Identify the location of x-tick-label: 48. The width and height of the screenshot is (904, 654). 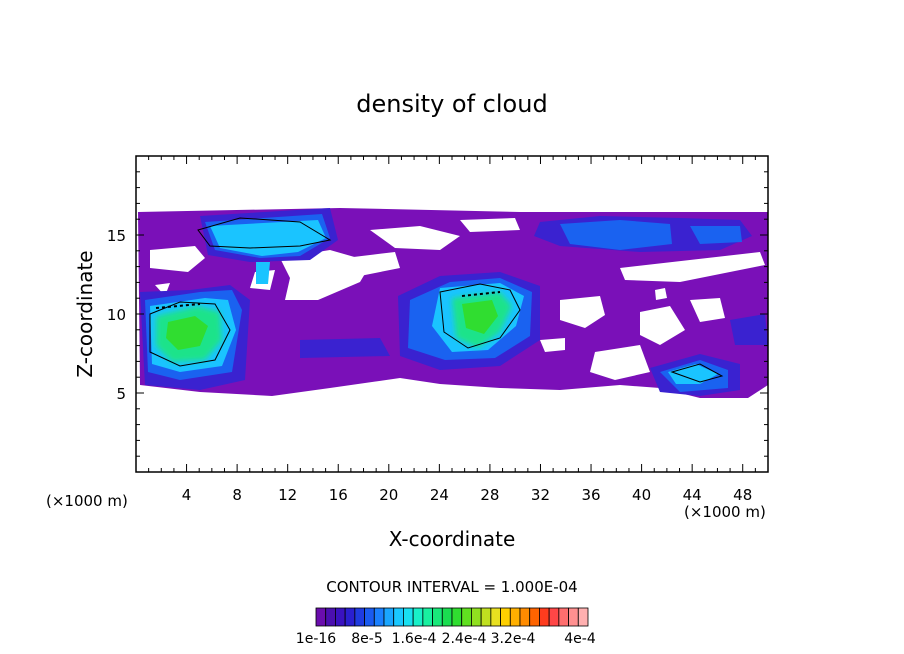
(742, 495).